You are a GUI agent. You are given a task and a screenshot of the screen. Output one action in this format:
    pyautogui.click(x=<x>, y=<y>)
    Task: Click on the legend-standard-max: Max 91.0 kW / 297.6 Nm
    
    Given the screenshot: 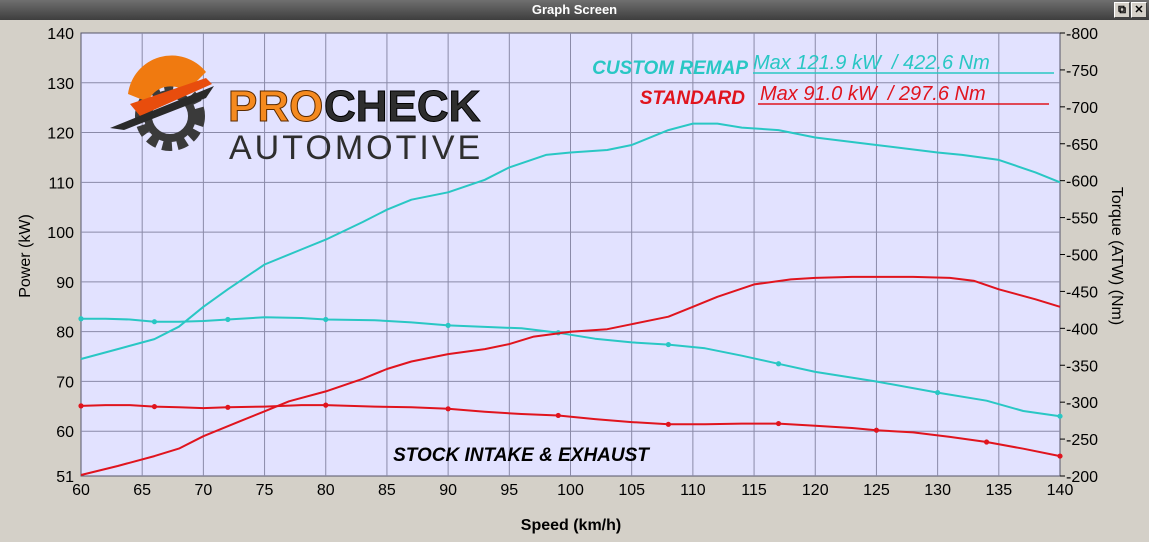 What is the action you would take?
    pyautogui.click(x=873, y=94)
    